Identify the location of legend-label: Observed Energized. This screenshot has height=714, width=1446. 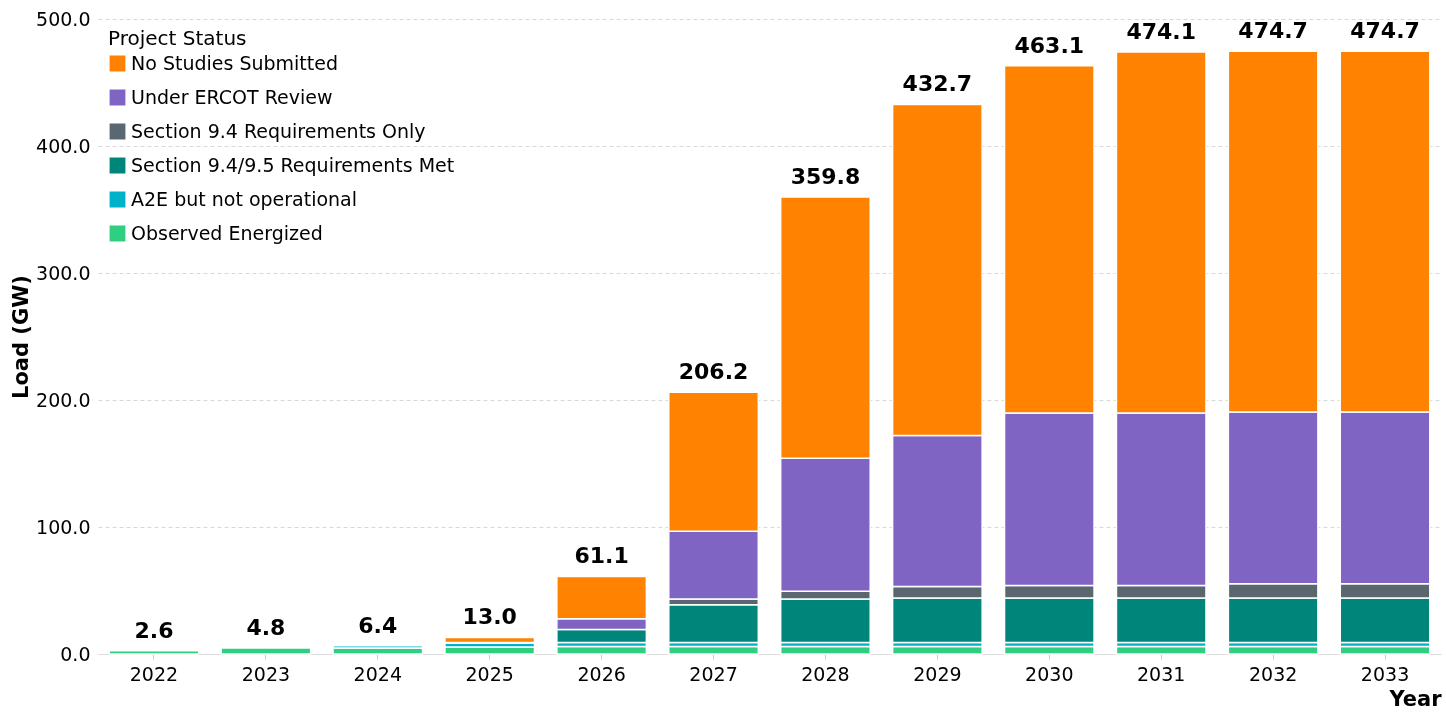
(227, 232).